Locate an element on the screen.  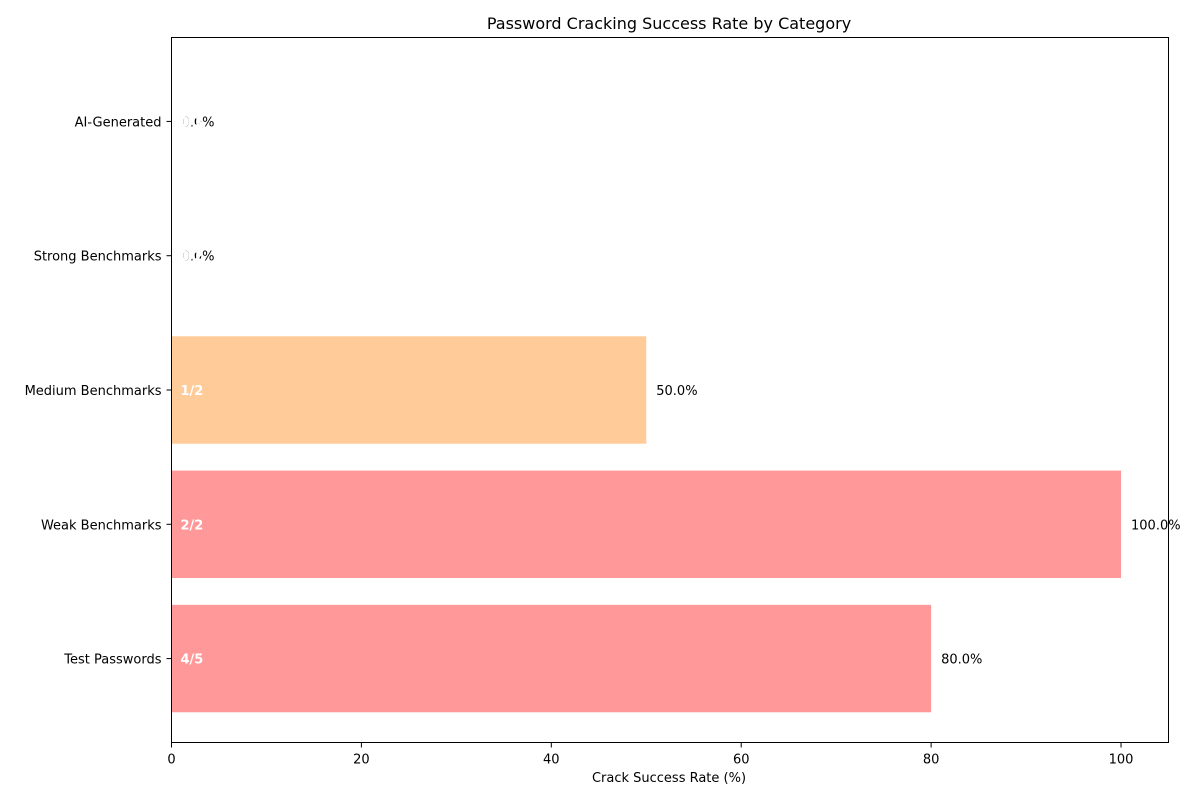
y-tick-label: Weak Benchmarks is located at coordinates (101, 525).